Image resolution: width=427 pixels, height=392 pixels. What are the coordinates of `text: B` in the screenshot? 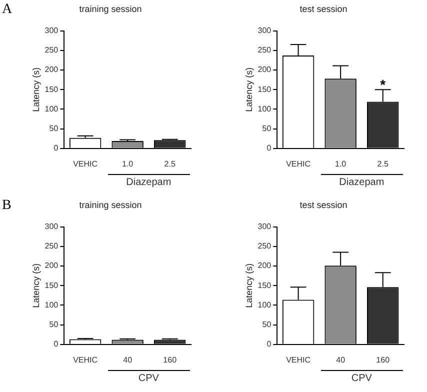 It's located at (7, 206).